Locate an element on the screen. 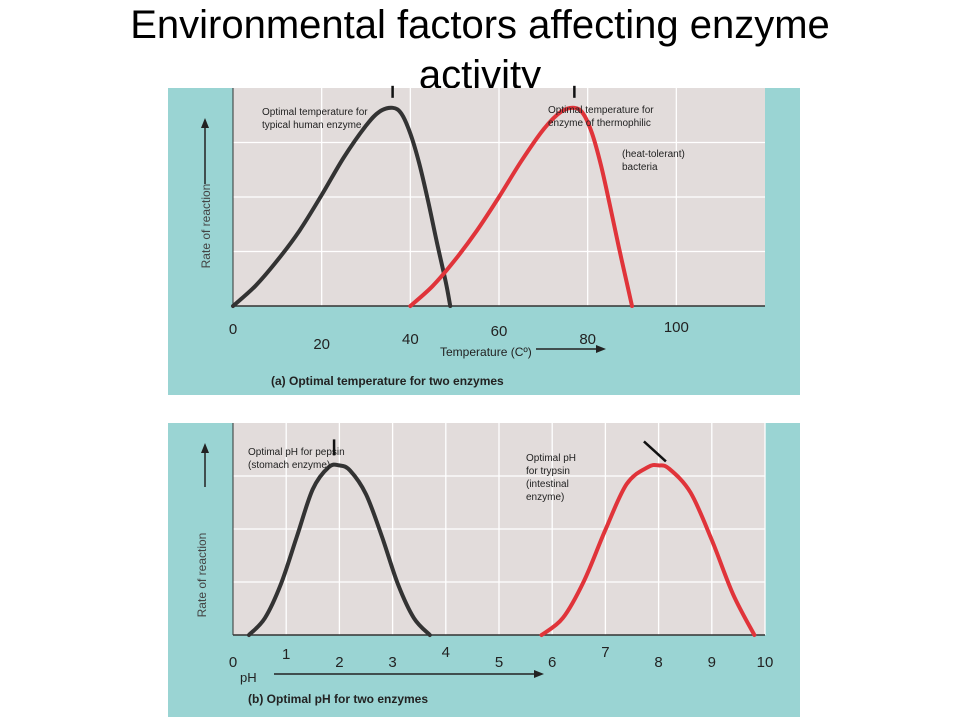 The height and width of the screenshot is (720, 960). x-tick-label-1: 1 is located at coordinates (286, 654).